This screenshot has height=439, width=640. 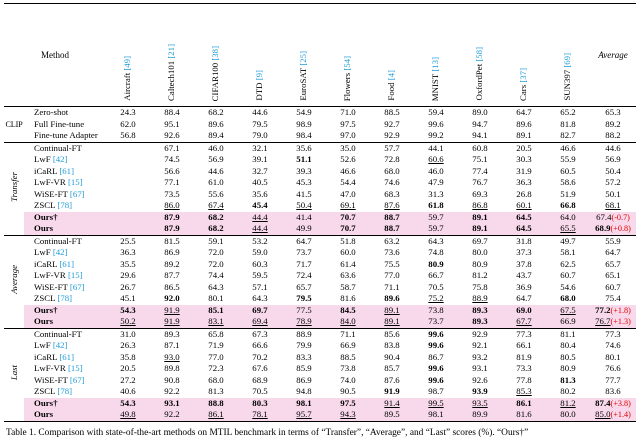 What do you see at coordinates (392, 170) in the screenshot?
I see `value: 68.0` at bounding box center [392, 170].